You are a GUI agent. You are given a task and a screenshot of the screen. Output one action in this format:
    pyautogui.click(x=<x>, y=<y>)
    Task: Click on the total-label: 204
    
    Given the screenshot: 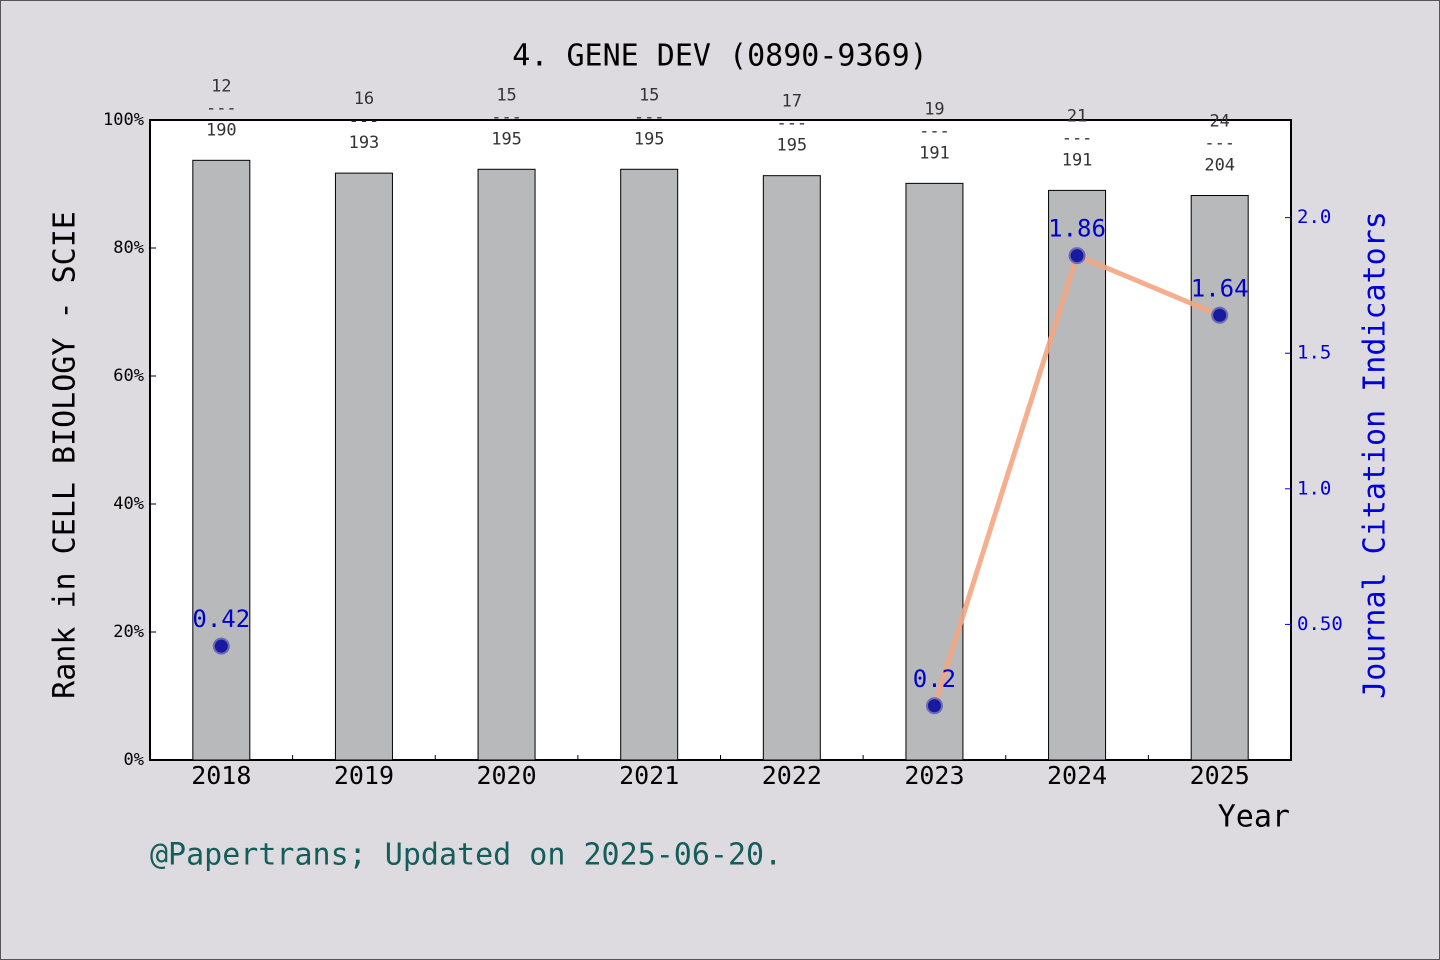 What is the action you would take?
    pyautogui.click(x=1219, y=166)
    